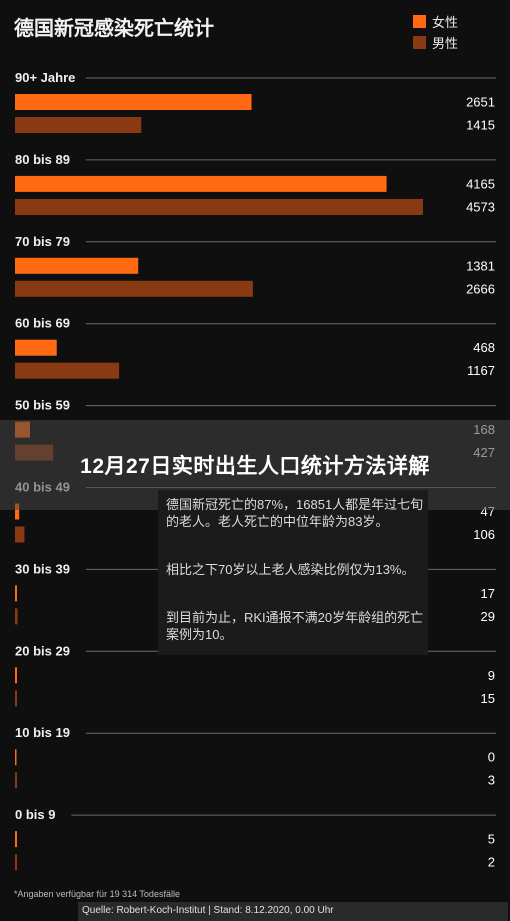 Image resolution: width=510 pixels, height=921 pixels. Describe the element at coordinates (480, 183) in the screenshot. I see `value-label-female-80-bis-89: 4165` at that location.